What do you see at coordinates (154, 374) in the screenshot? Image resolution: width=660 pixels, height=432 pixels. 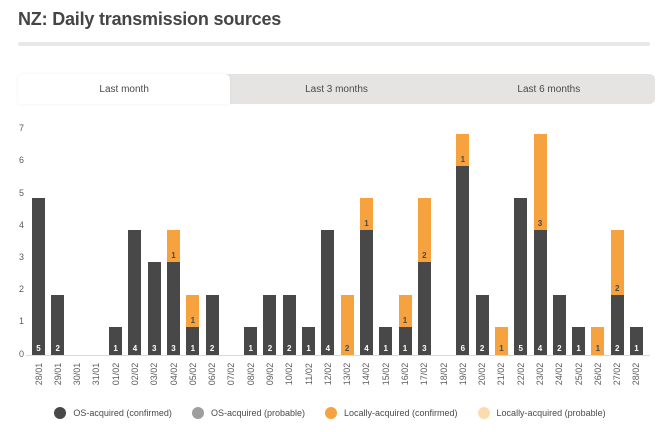 I see `x-axis-label: 03/02` at bounding box center [154, 374].